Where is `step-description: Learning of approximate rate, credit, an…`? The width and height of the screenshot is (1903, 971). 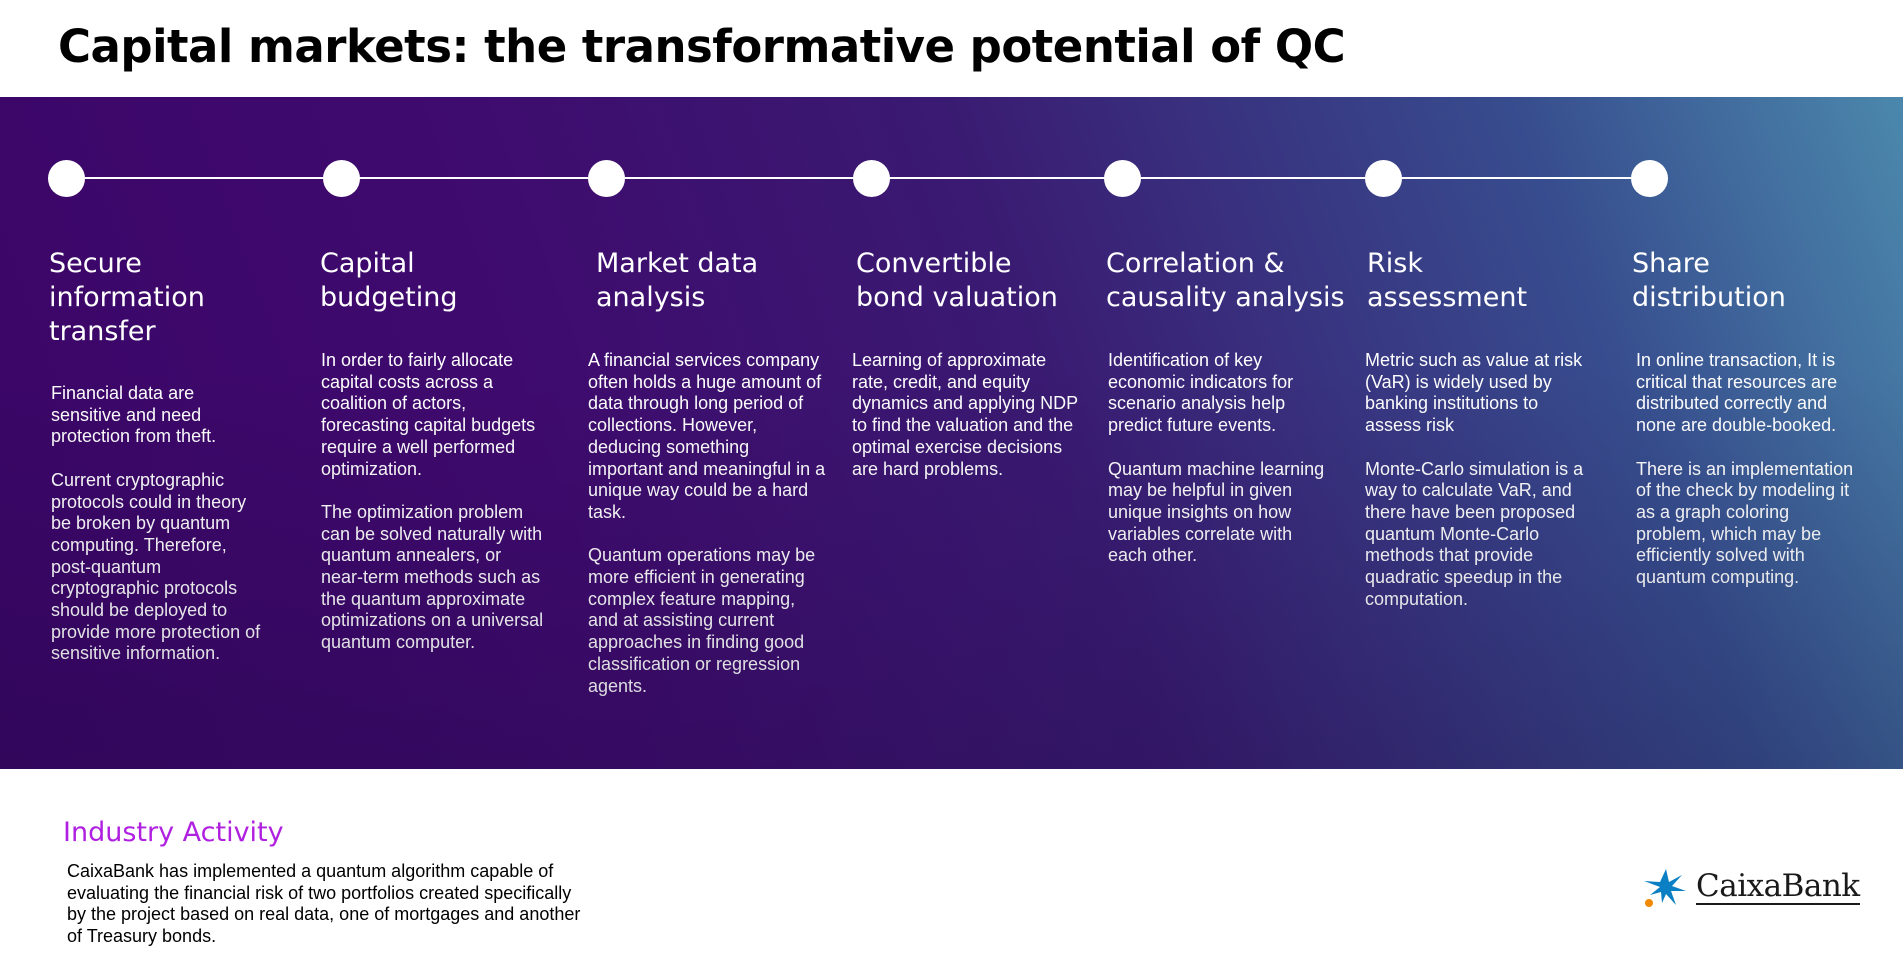
step-description: Learning of approximate rate, credit, an… is located at coordinates (966, 426).